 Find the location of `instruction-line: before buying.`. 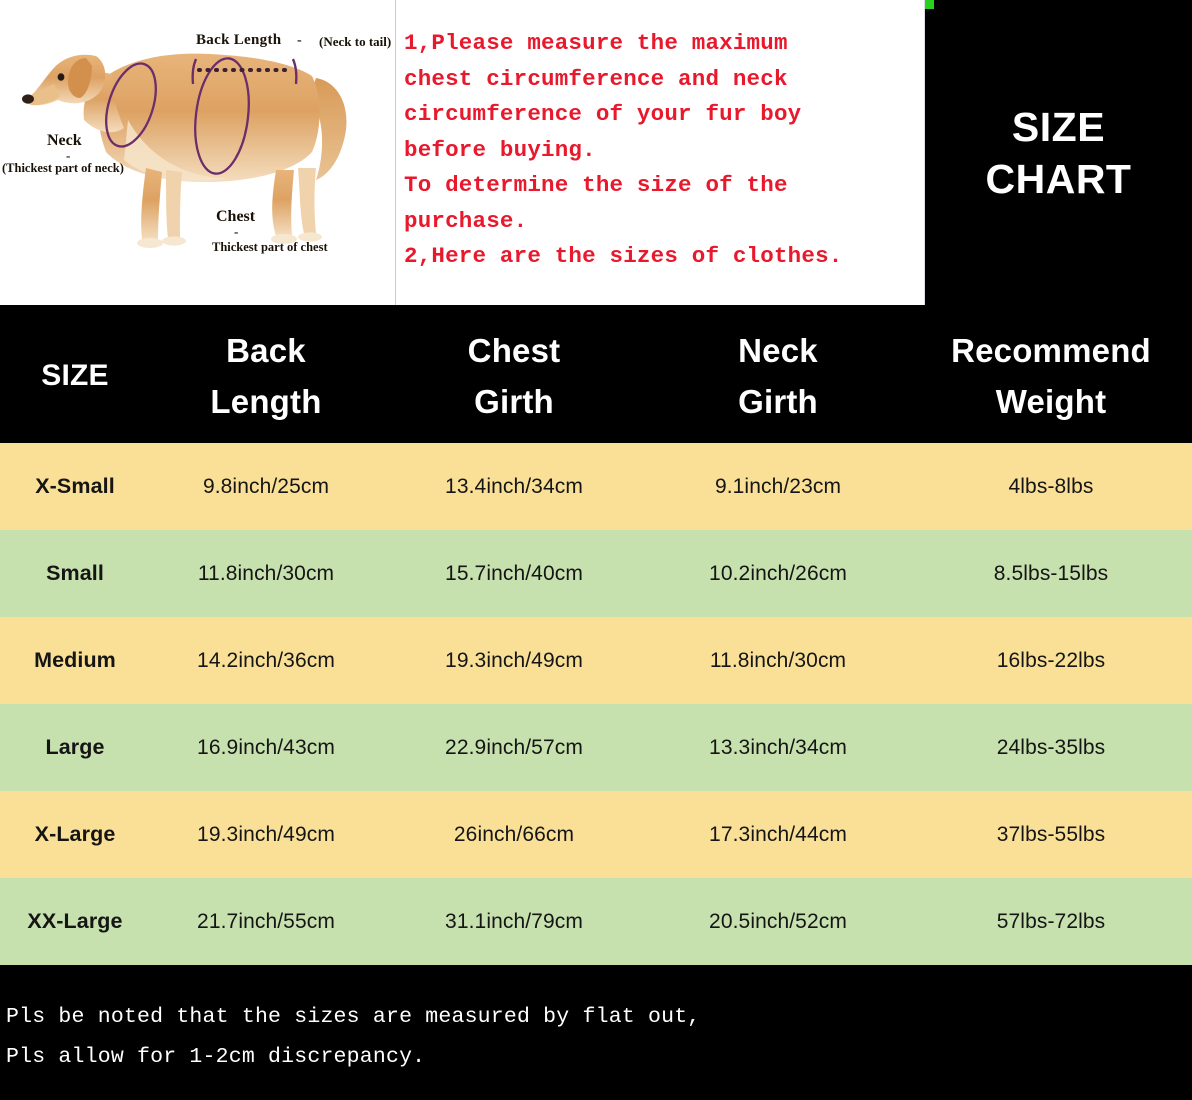

instruction-line: before buying. is located at coordinates (500, 149).